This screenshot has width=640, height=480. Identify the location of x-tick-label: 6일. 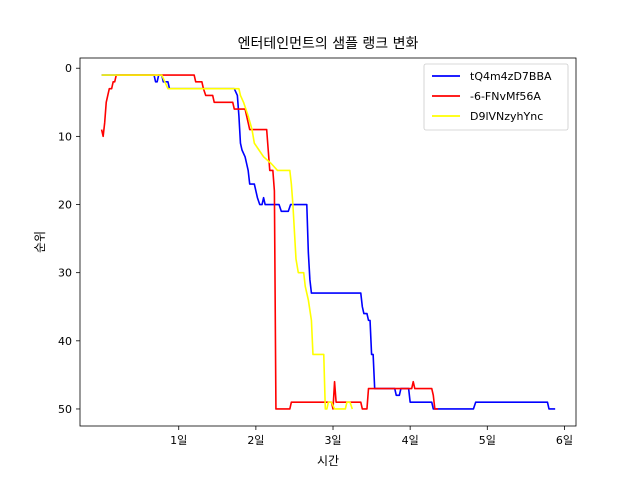
(564, 440).